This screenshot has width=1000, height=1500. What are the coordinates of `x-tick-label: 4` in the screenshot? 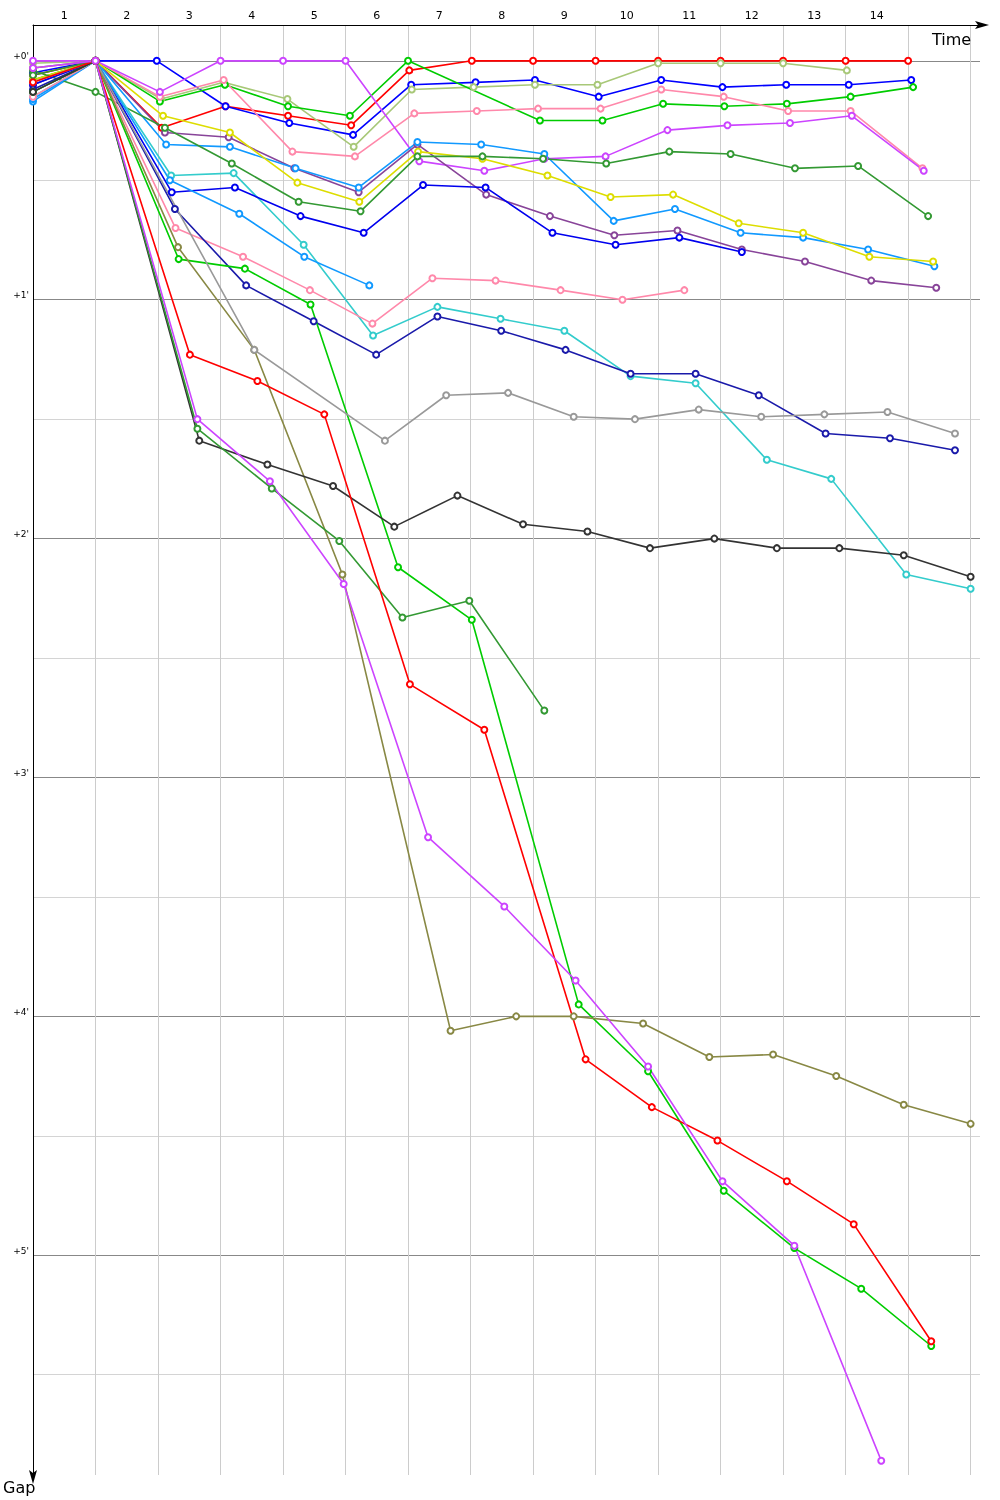 It's located at (252, 15).